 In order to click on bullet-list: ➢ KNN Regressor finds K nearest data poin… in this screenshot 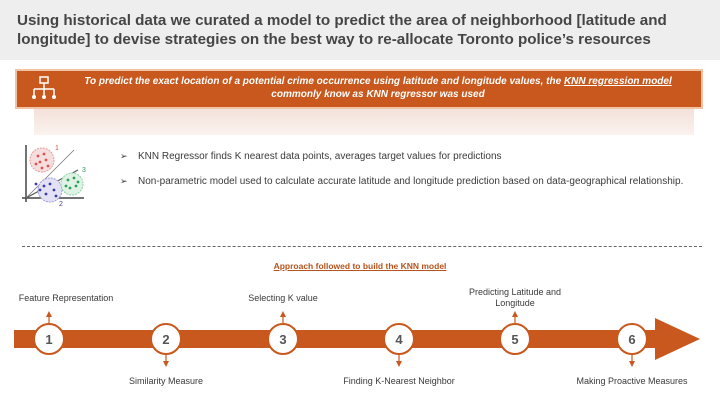, I will do `click(415, 175)`.